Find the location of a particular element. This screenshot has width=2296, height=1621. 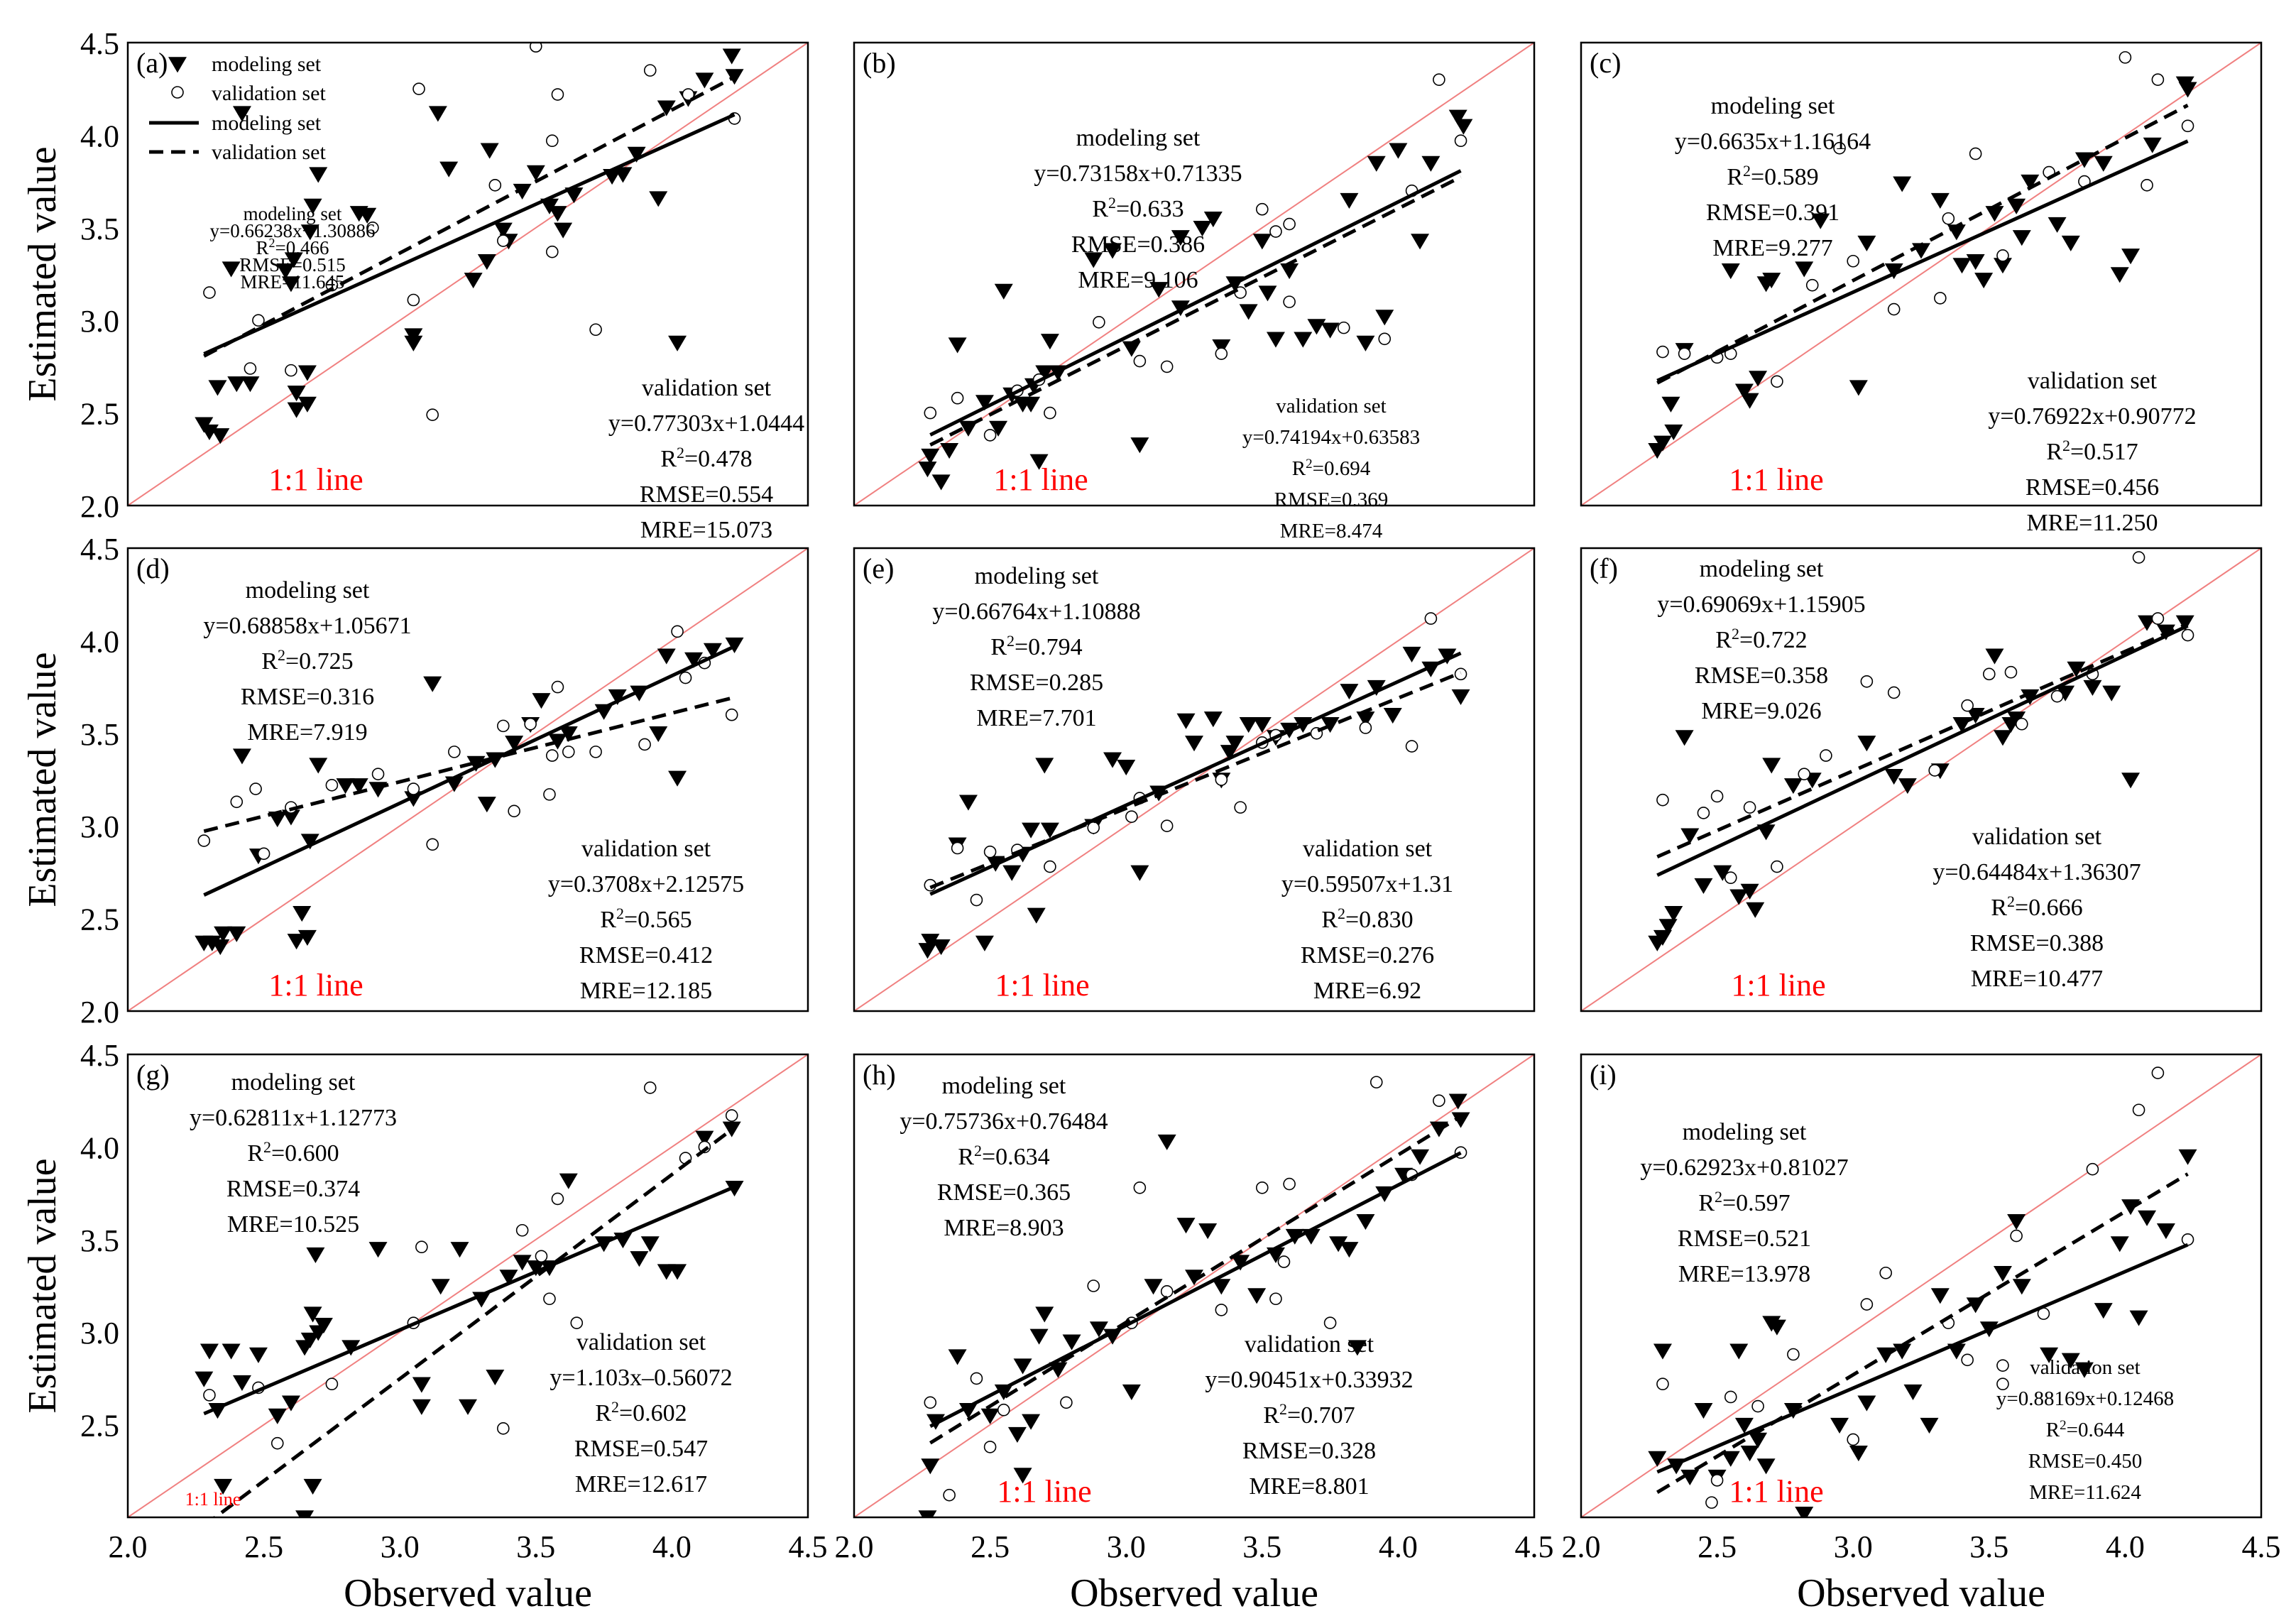

validation-mre: MRE=8.801 is located at coordinates (1309, 1487).